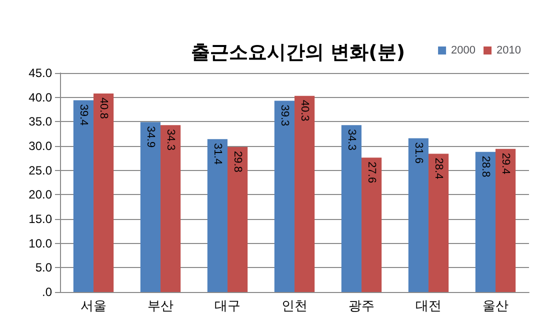 The height and width of the screenshot is (332, 549). What do you see at coordinates (284, 115) in the screenshot?
I see `data-label: 39.3` at bounding box center [284, 115].